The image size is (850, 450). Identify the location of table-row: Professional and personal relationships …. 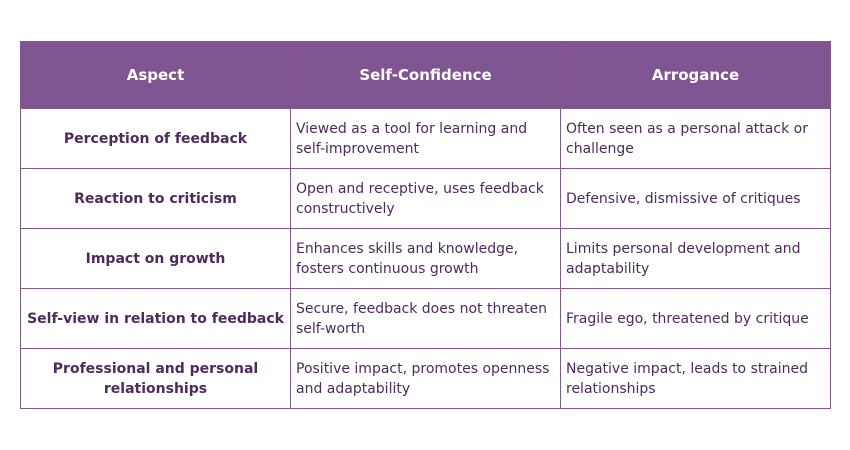
(425, 378).